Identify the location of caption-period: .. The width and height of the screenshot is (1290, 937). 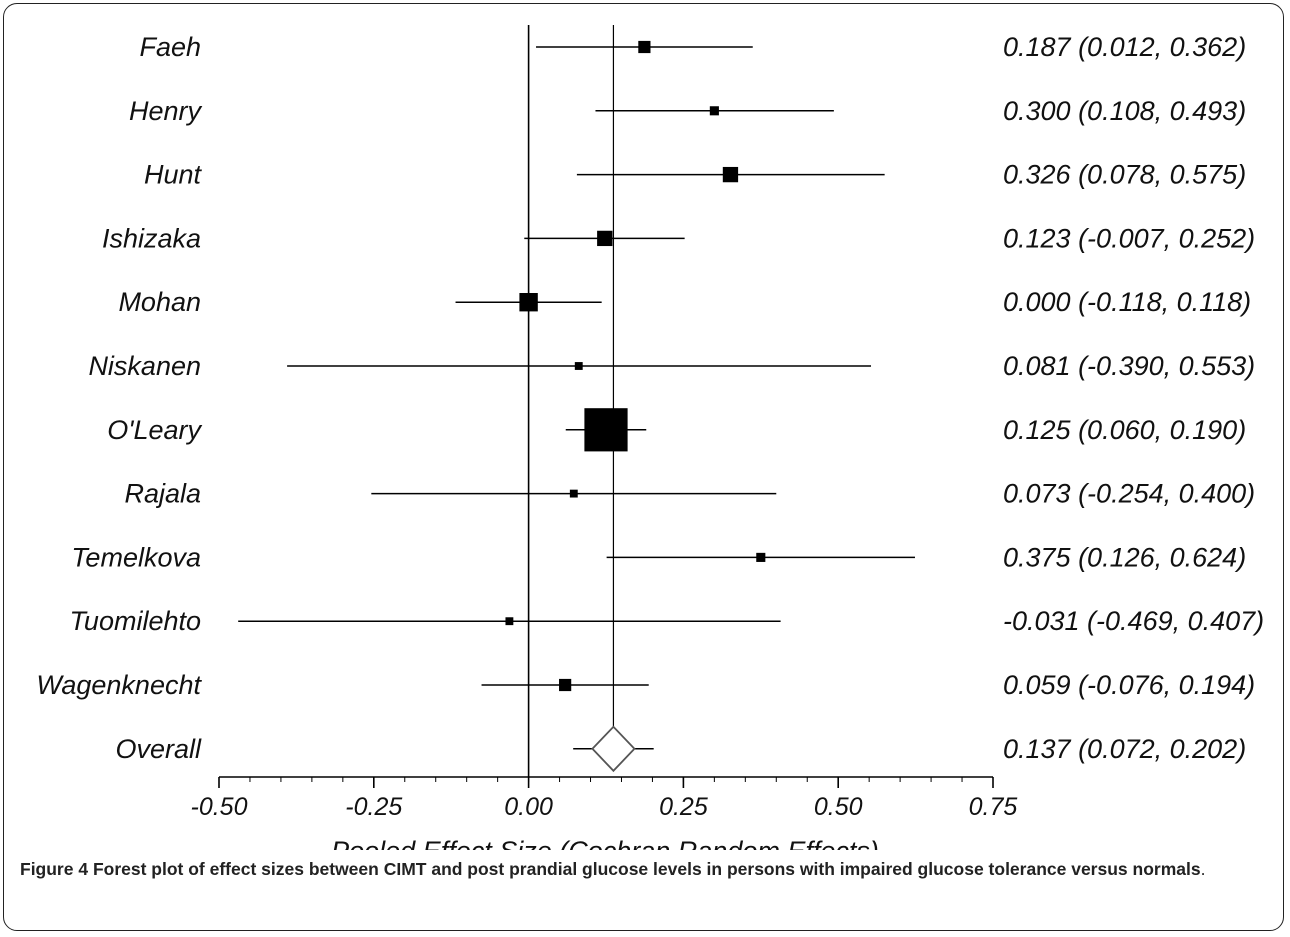
(1203, 869).